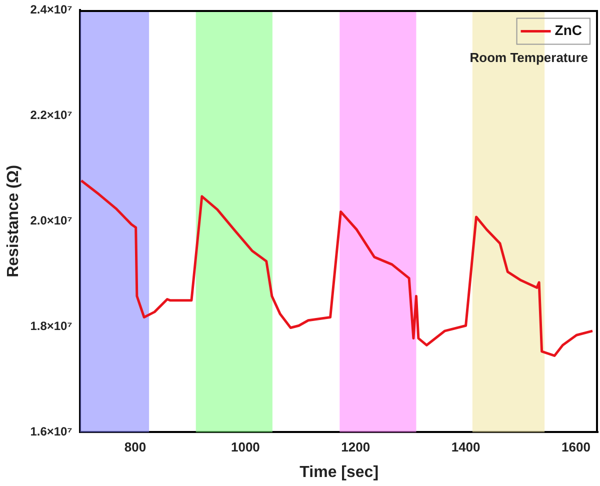  I want to click on x-tick-label: 800, so click(135, 447).